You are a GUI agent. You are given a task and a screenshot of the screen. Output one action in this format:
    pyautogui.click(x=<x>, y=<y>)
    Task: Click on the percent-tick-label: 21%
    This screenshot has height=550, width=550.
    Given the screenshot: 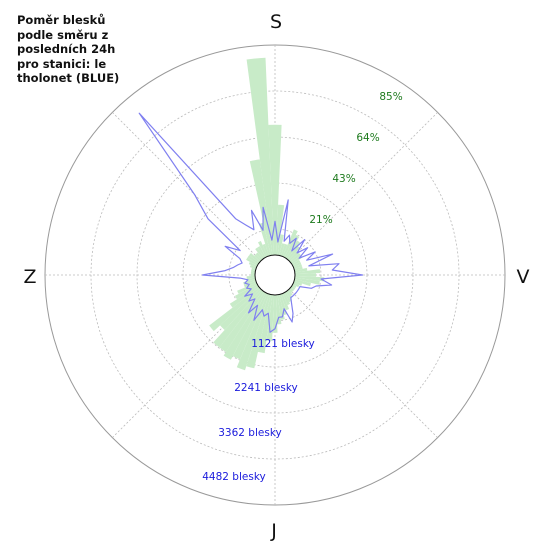 What is the action you would take?
    pyautogui.click(x=320, y=220)
    